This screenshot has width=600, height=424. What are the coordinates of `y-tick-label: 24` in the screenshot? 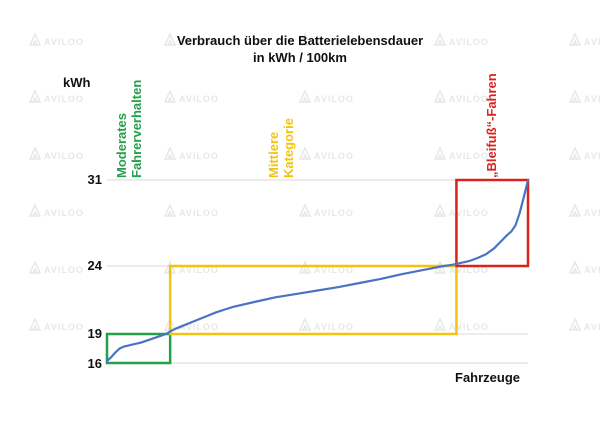 It's located at (94, 265).